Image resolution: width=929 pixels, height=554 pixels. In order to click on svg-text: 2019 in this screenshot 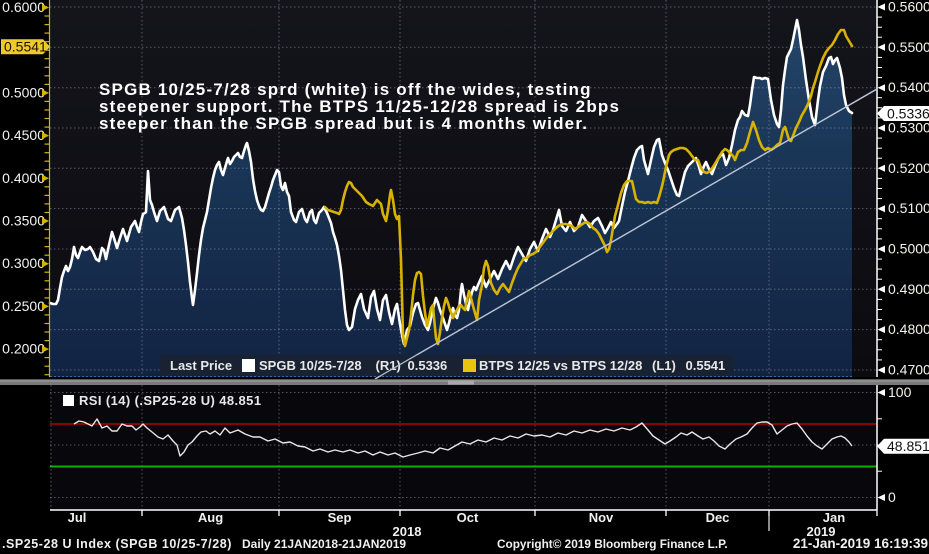, I will do `click(821, 531)`.